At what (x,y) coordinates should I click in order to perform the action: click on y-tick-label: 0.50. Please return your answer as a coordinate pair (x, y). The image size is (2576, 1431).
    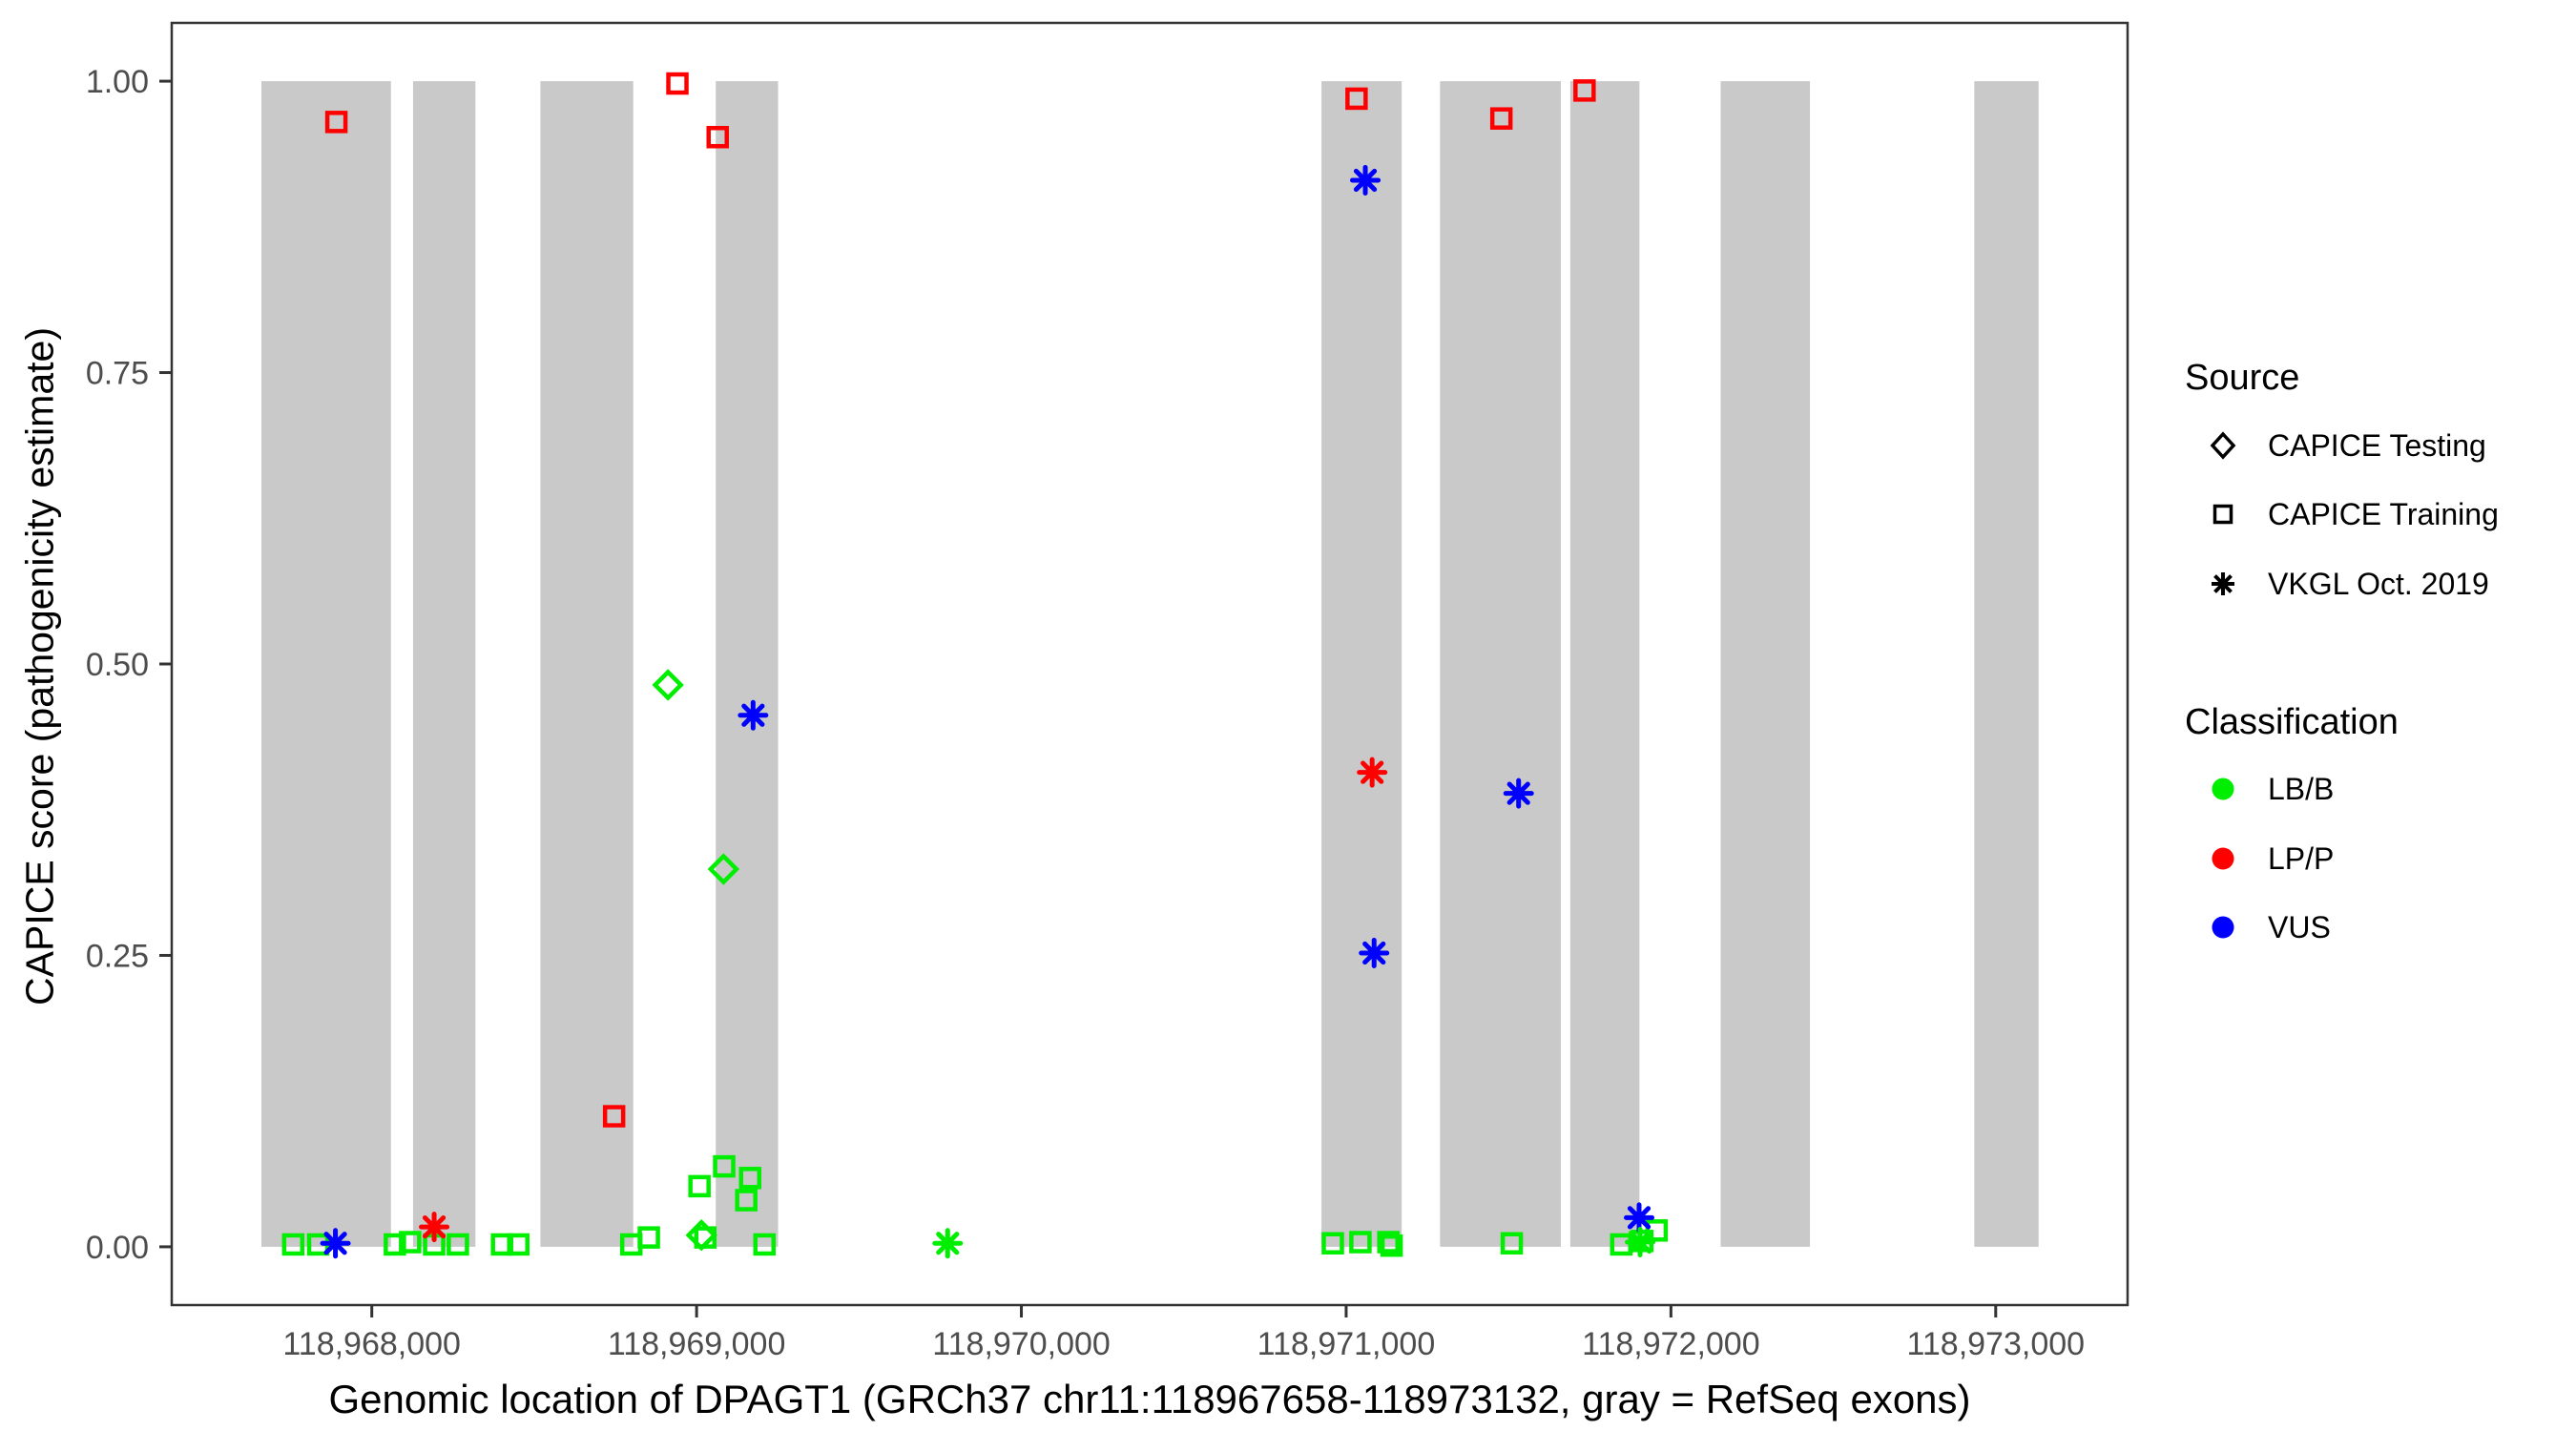
    Looking at the image, I should click on (117, 665).